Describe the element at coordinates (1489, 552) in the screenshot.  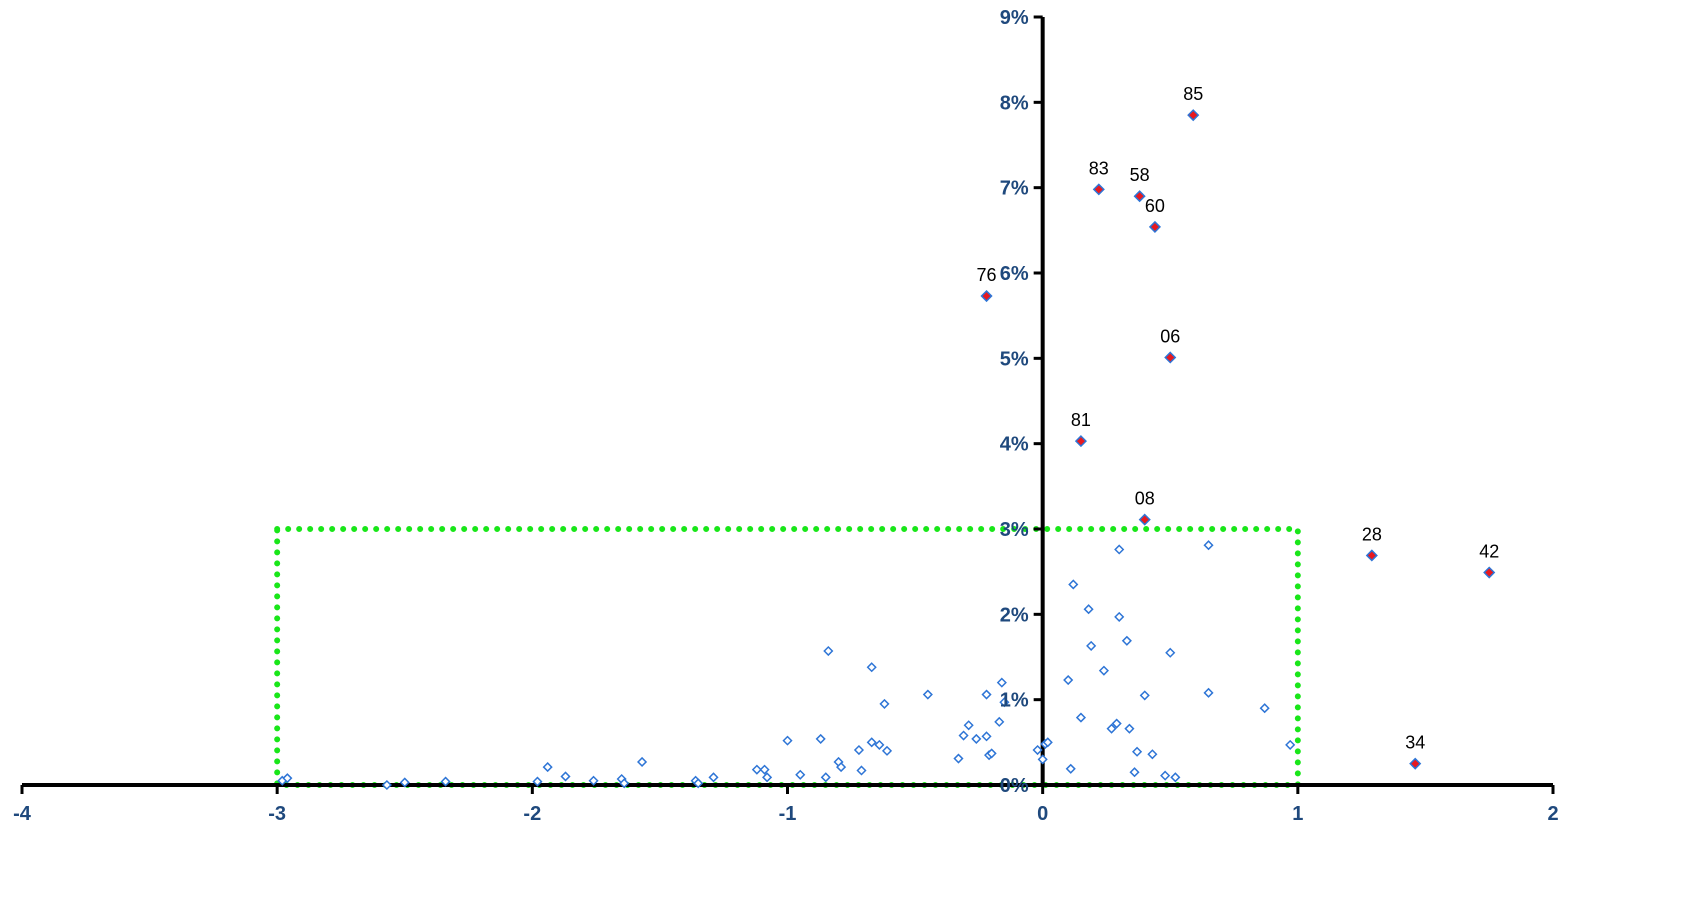
I see `data-label: 42` at that location.